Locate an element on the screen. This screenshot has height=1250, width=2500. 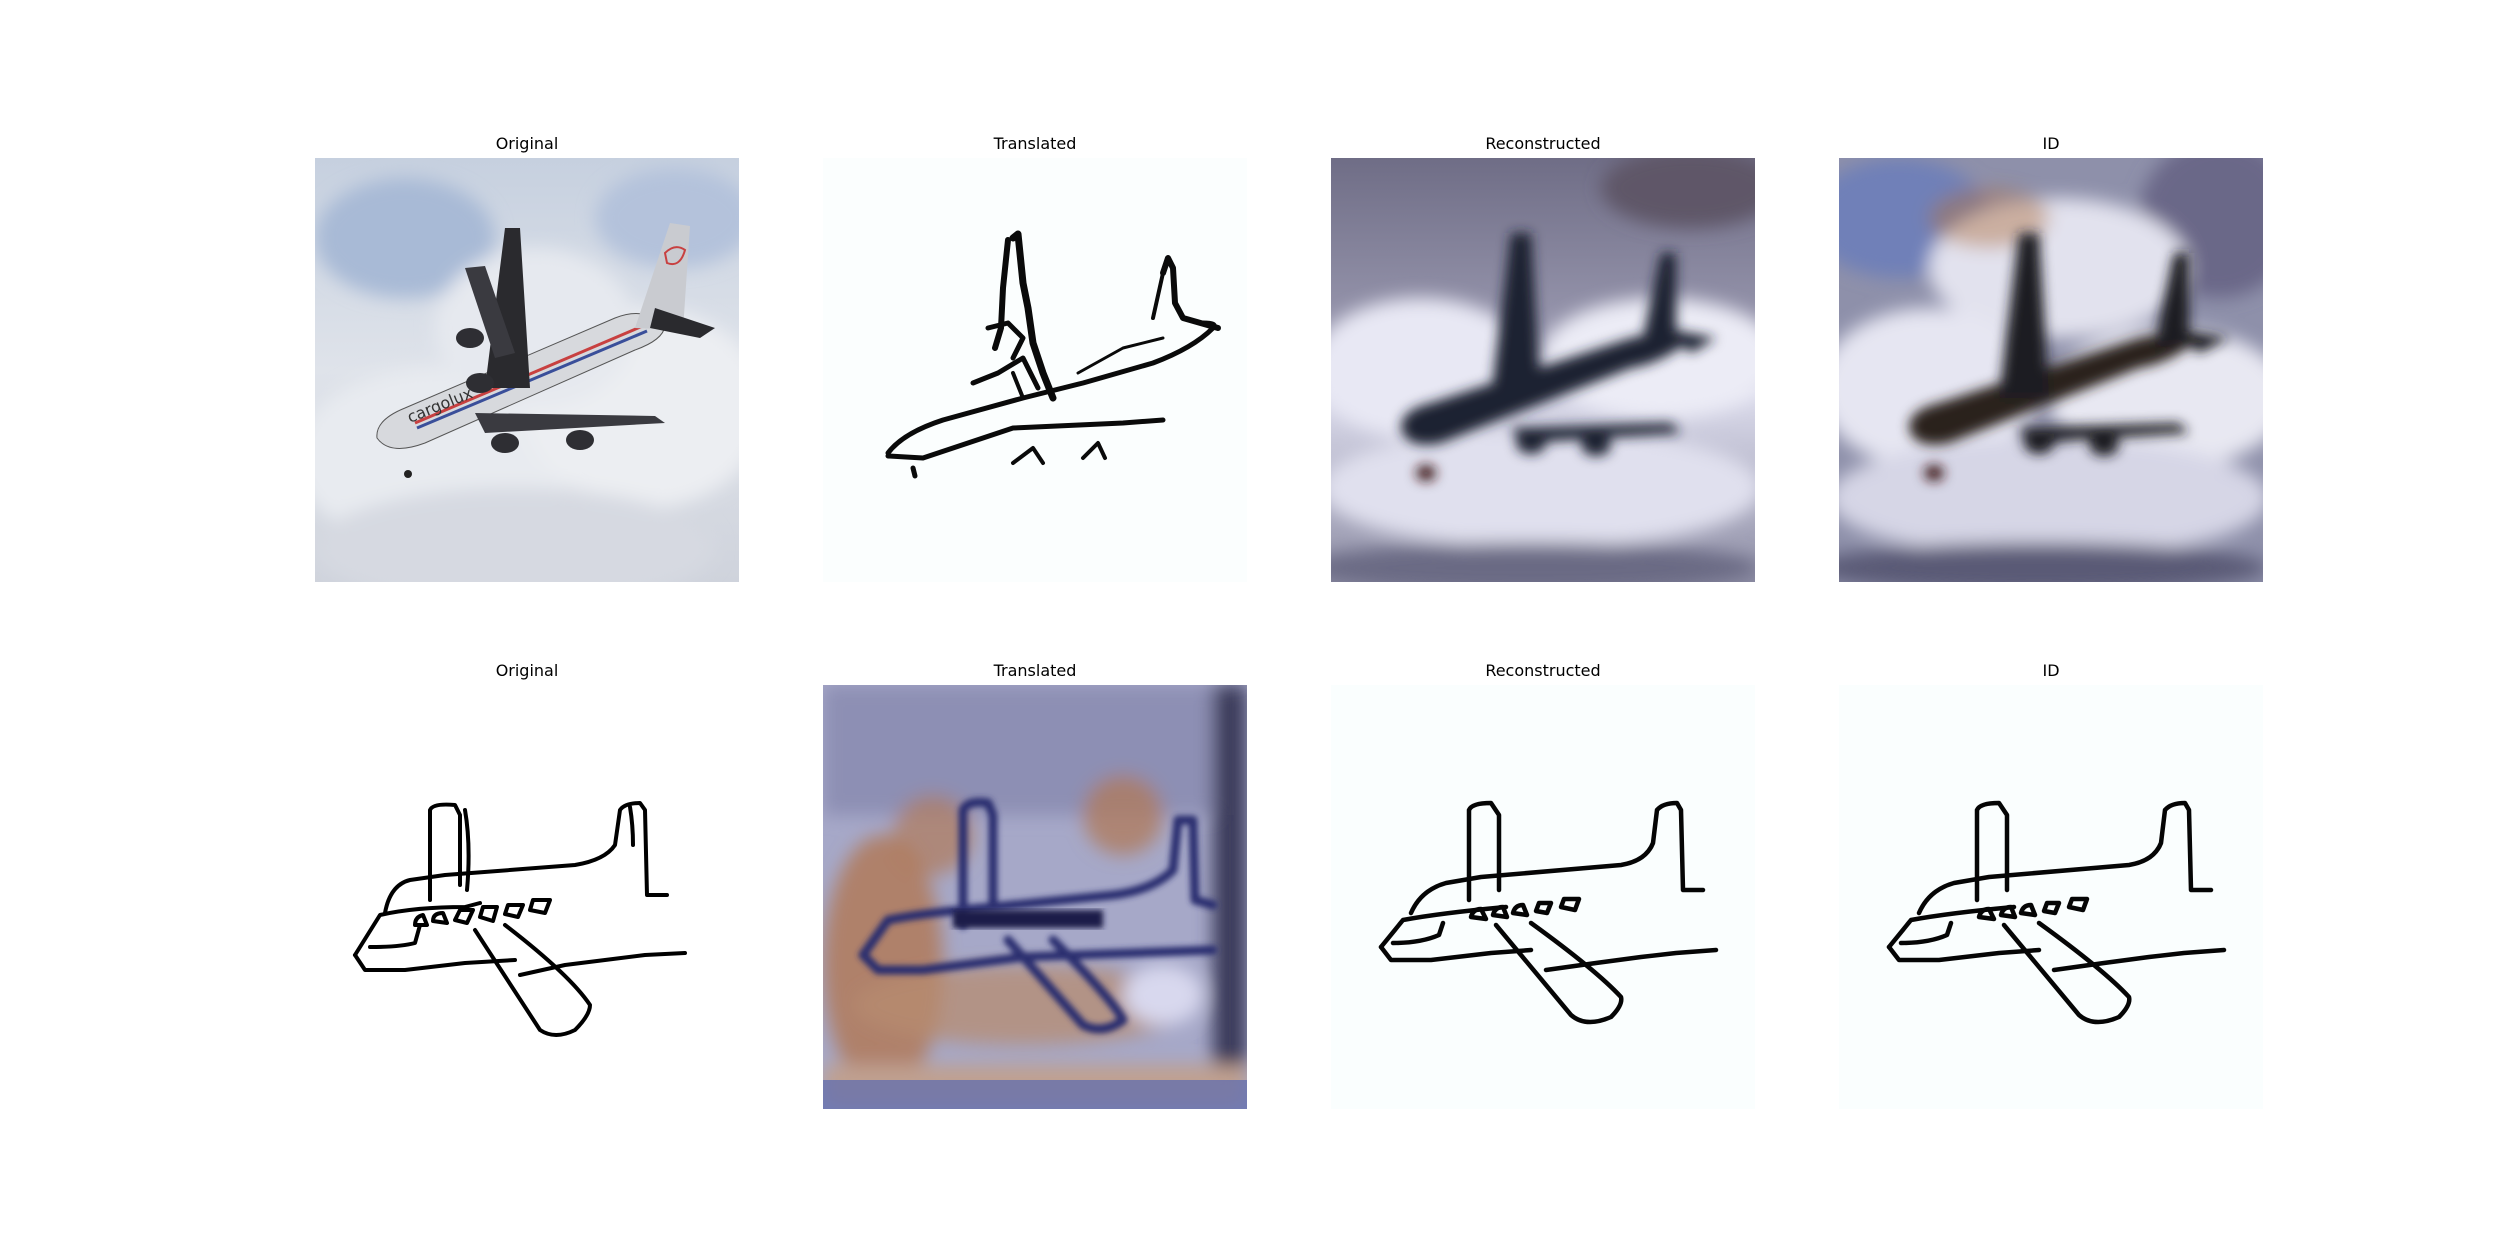
image-translated-photo is located at coordinates (1035, 897).